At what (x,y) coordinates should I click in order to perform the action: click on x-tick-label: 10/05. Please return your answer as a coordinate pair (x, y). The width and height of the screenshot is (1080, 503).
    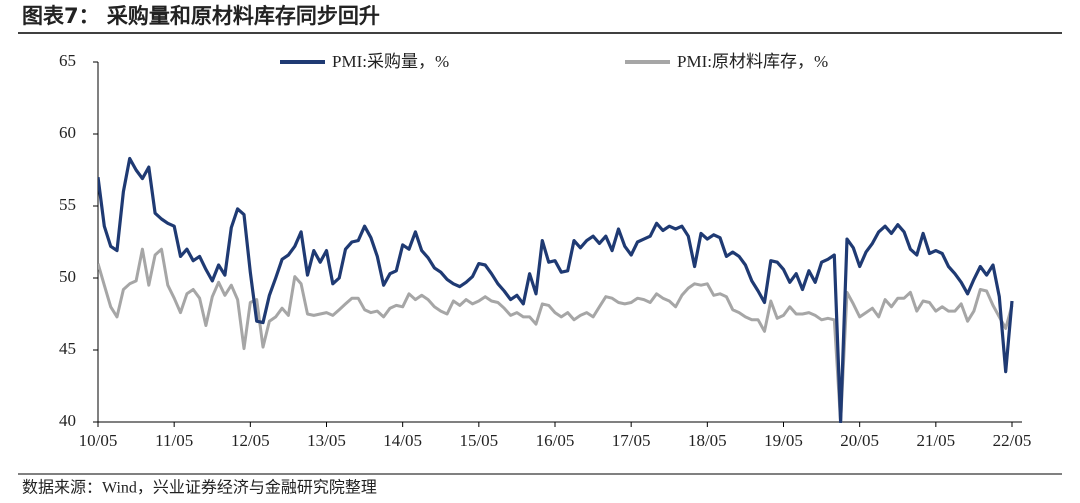
    Looking at the image, I should click on (98, 440).